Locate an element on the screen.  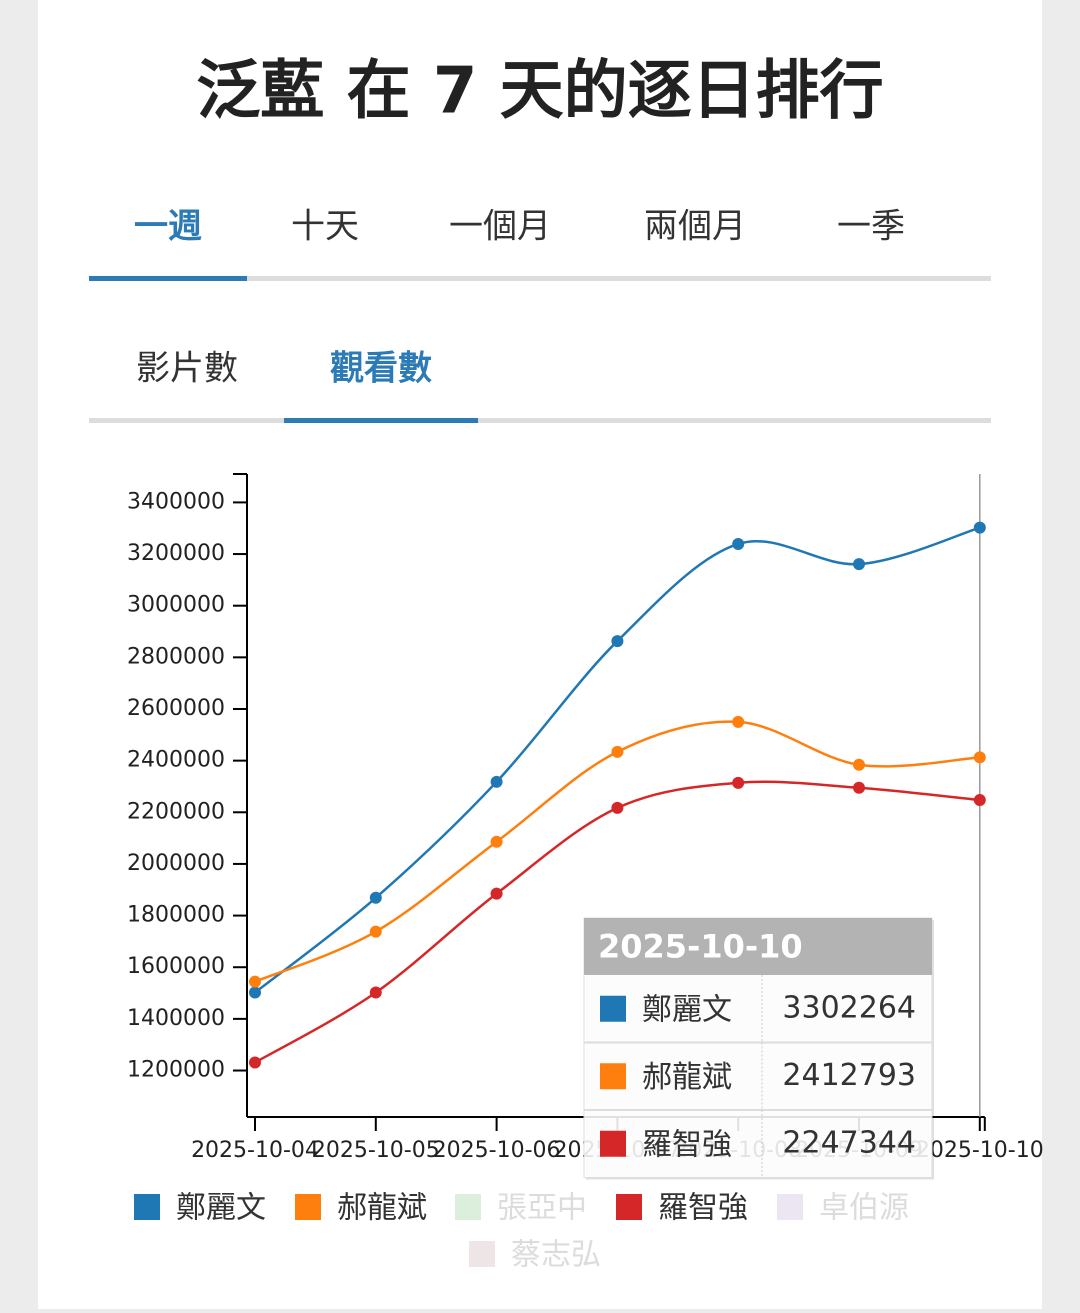
legend-label: 郝龍斌 is located at coordinates (382, 1208).